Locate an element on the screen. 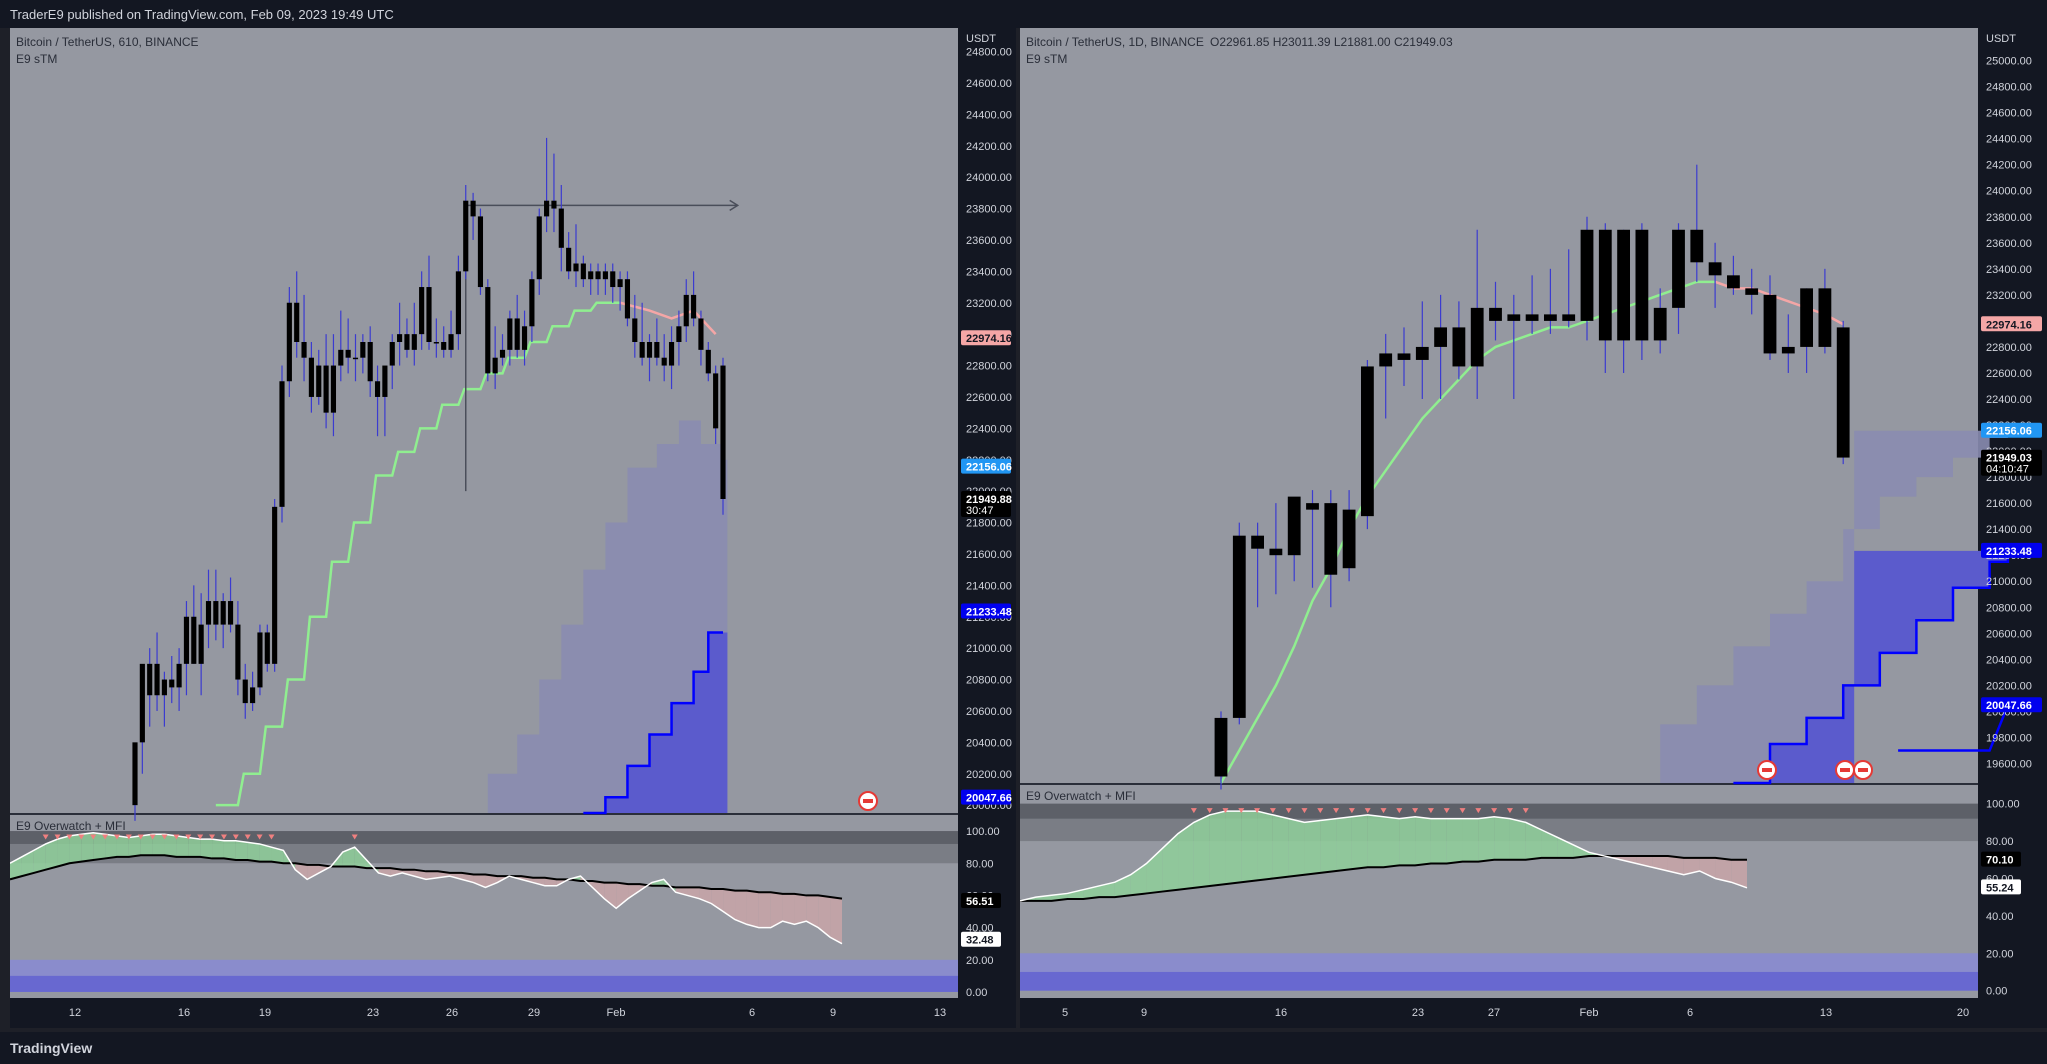 This screenshot has width=2047, height=1064. mfi-tick-label: 0.00 is located at coordinates (976, 993).